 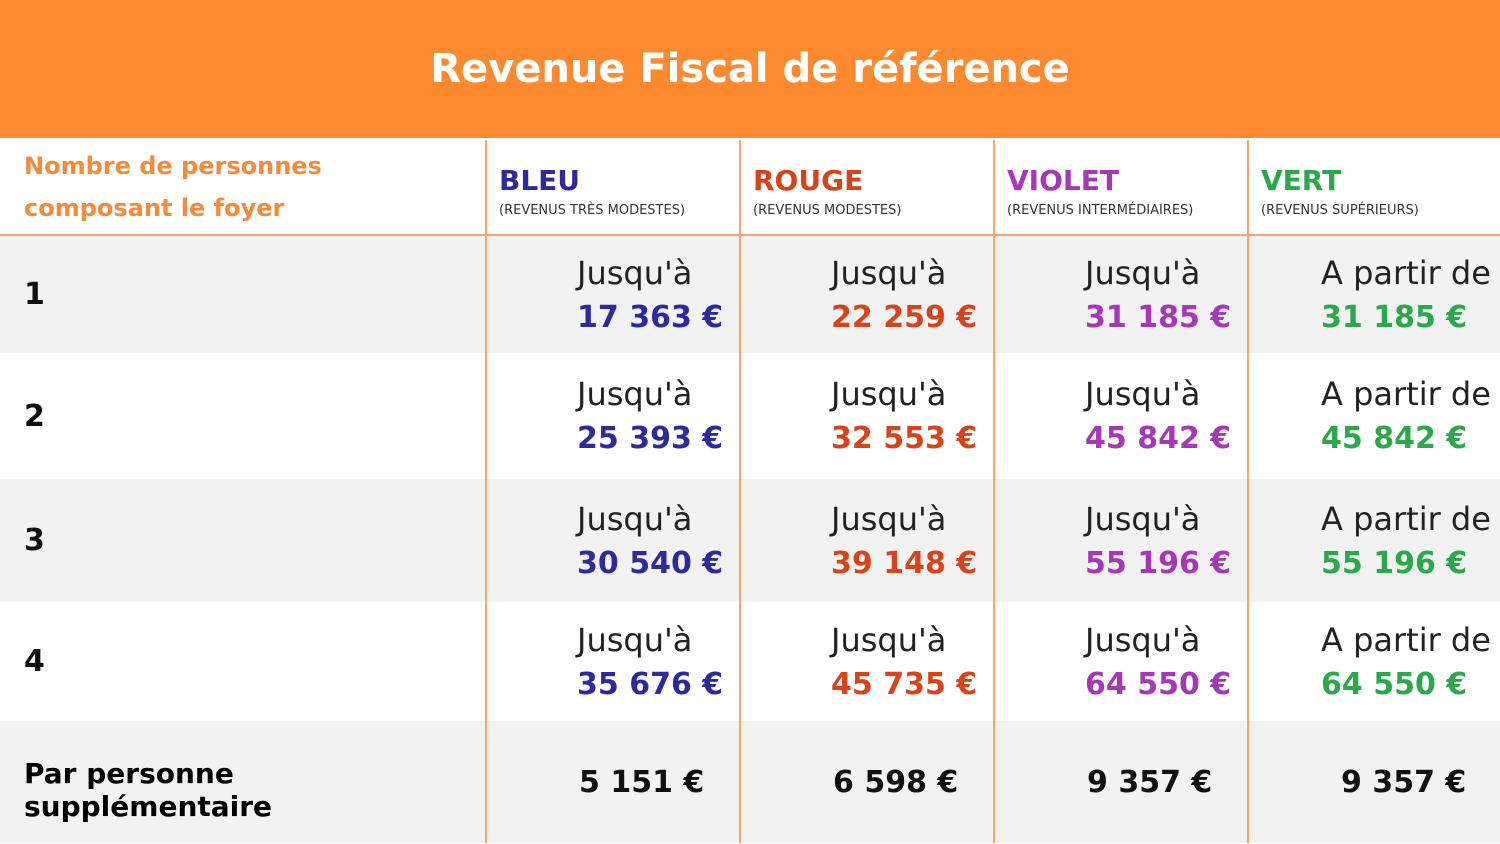 What do you see at coordinates (540, 180) in the screenshot?
I see `column-name: BLEU` at bounding box center [540, 180].